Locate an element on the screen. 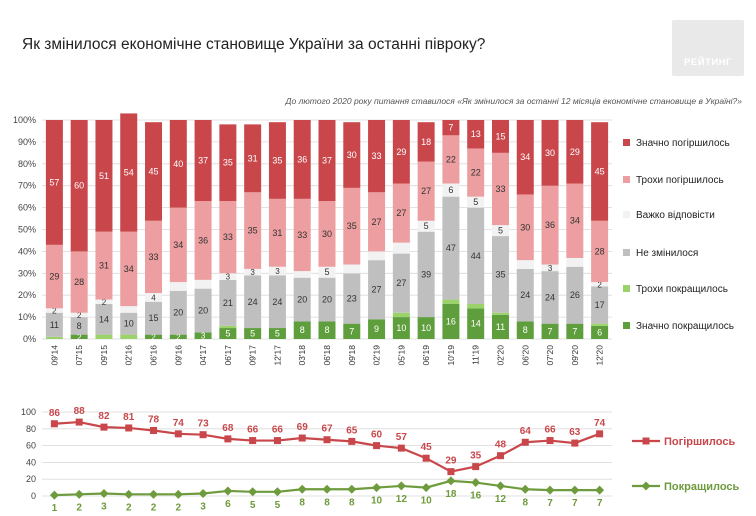 Image resolution: width=756 pixels, height=516 pixels. x-tick-label: 02'20 is located at coordinates (500, 355).